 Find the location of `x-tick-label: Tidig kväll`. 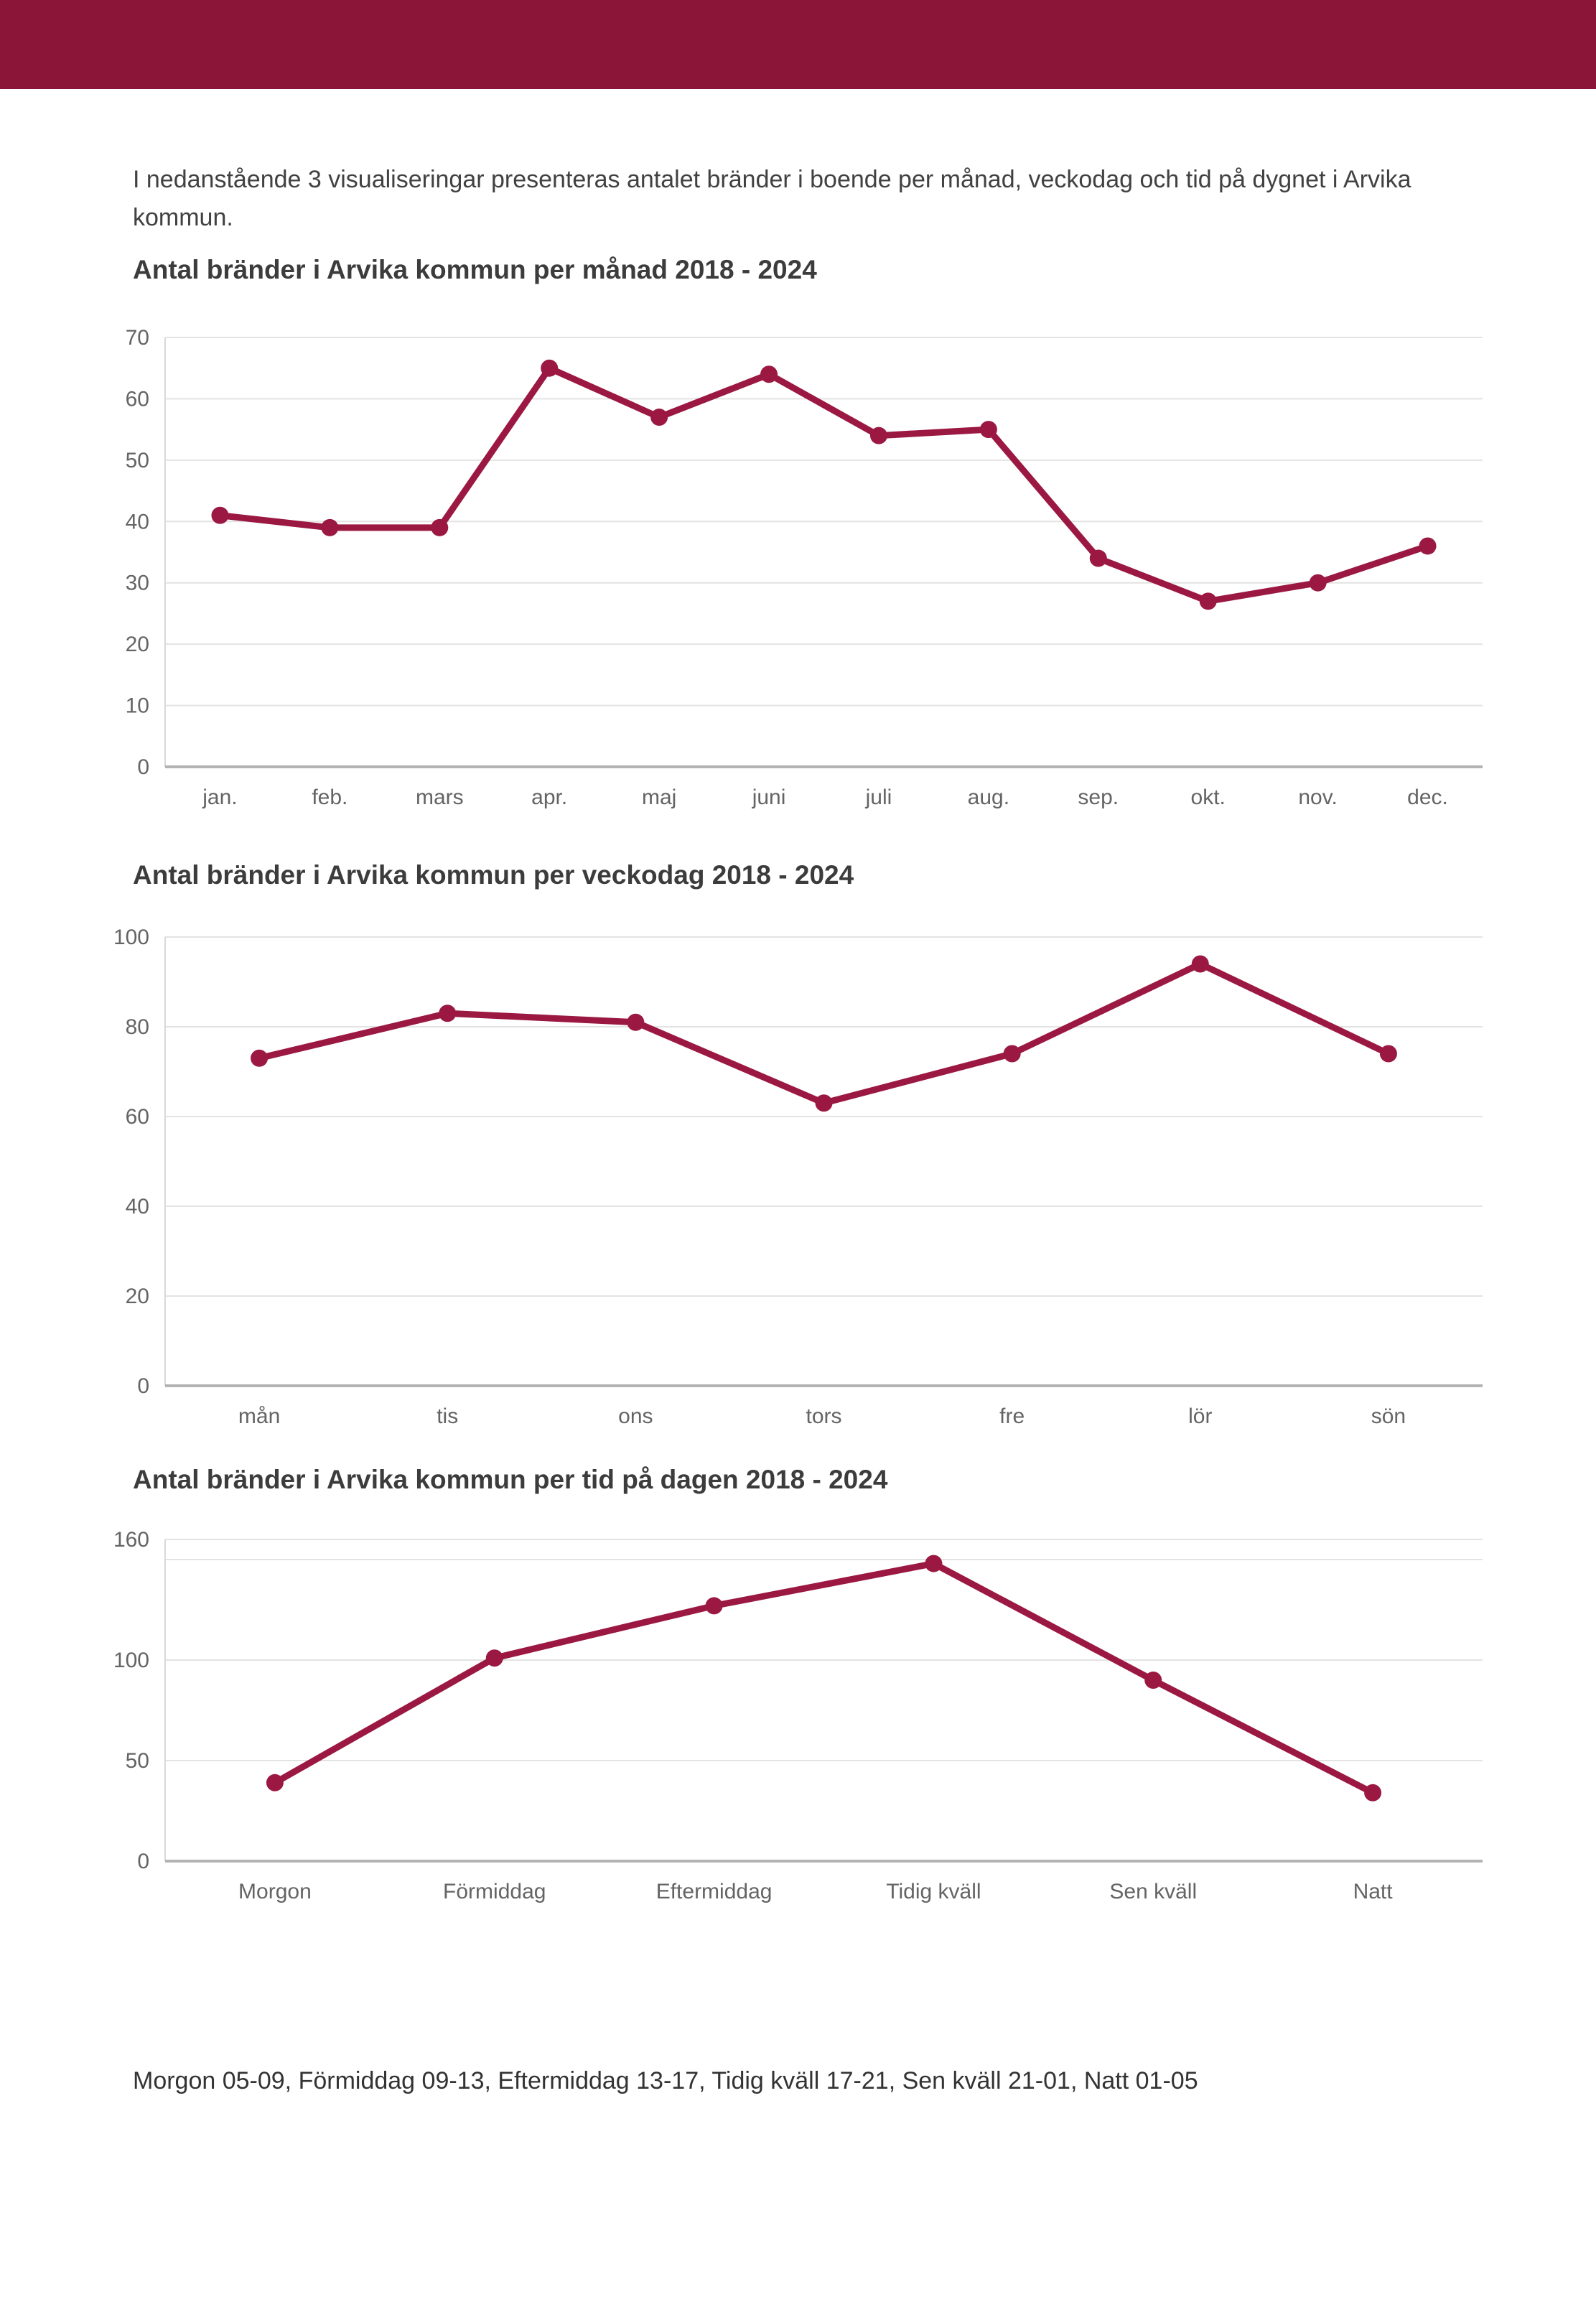

x-tick-label: Tidig kväll is located at coordinates (933, 1891).